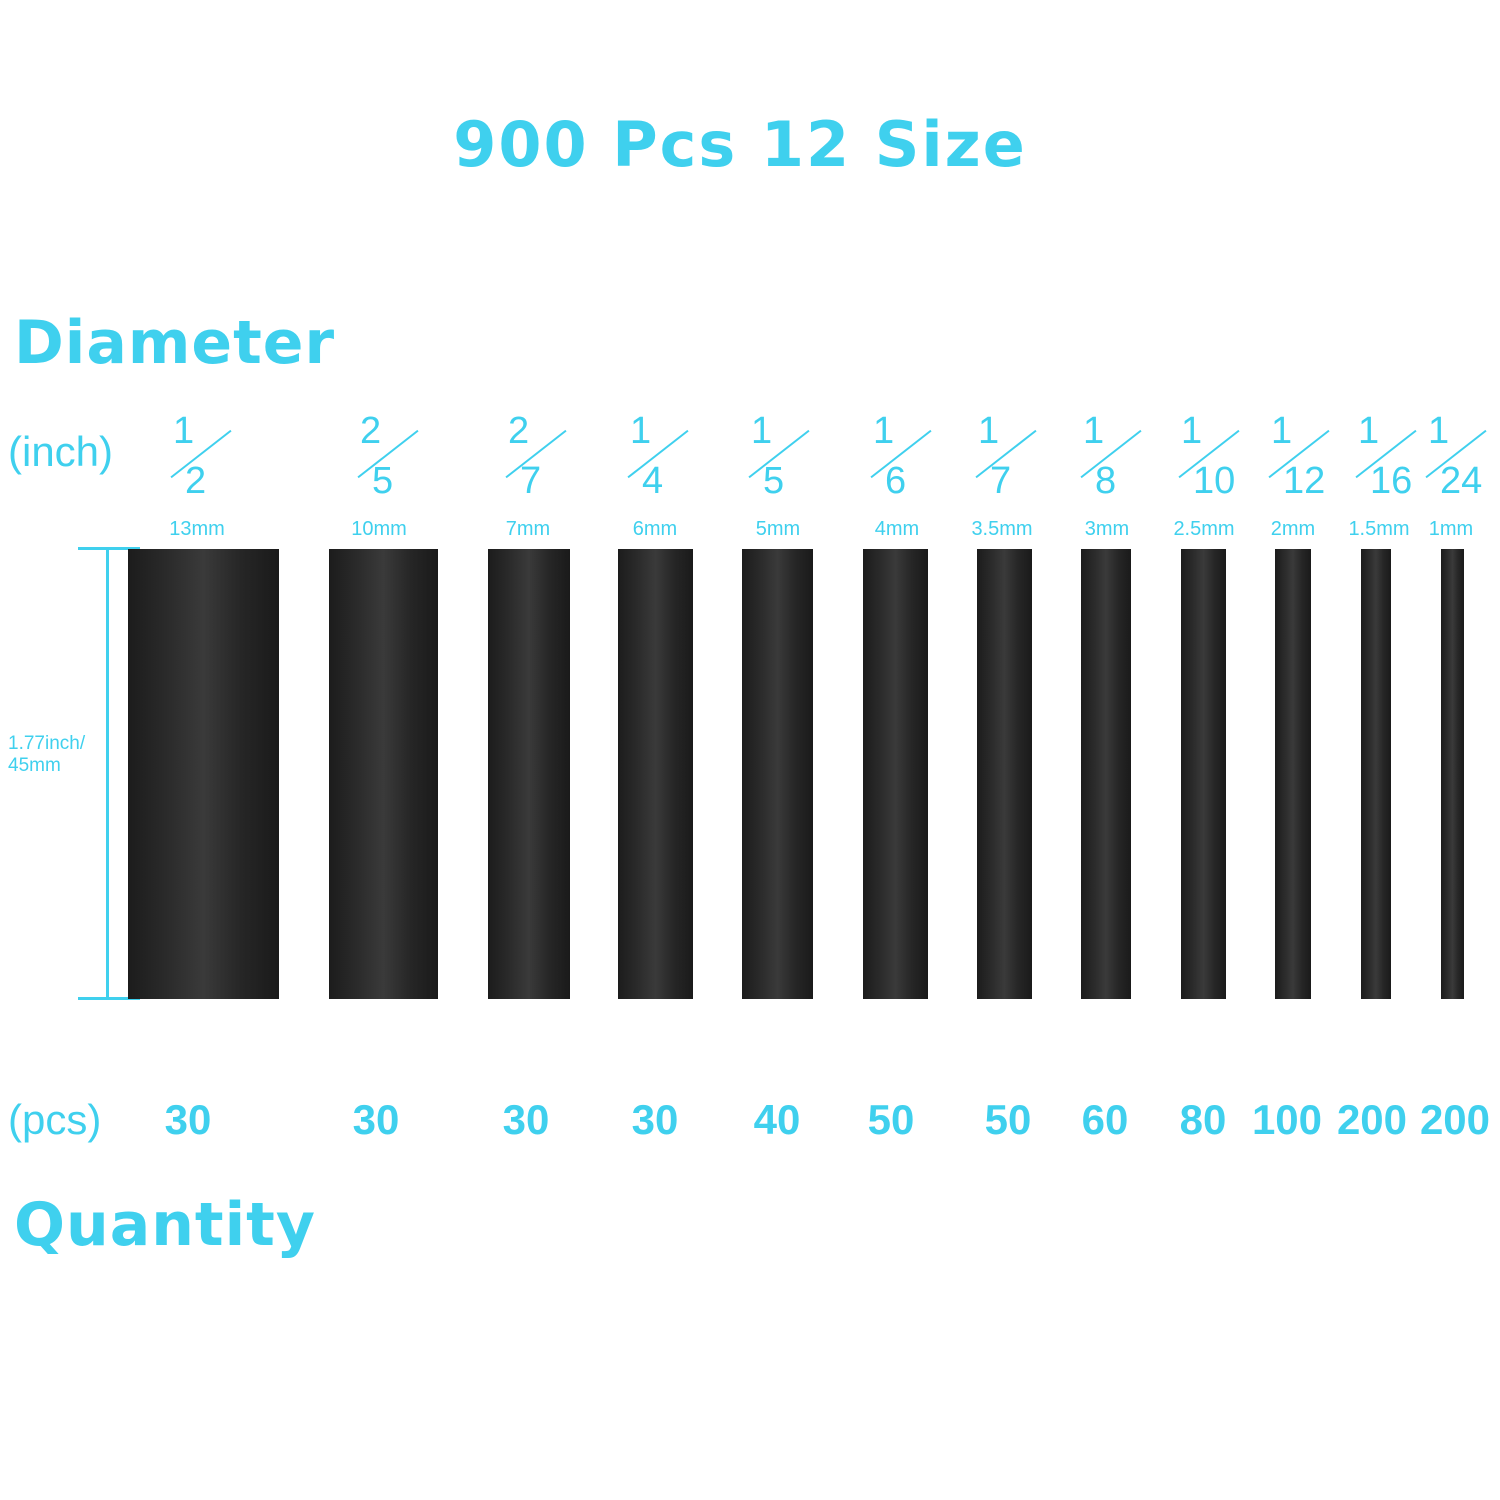  I want to click on fraction-denominator: 8, so click(1106, 481).